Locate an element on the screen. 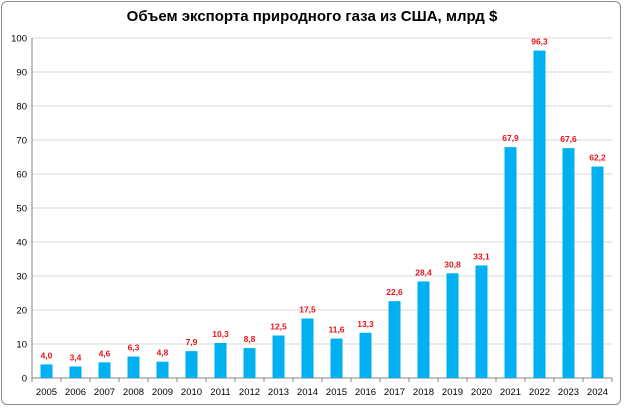 This screenshot has height=408, width=624. data-label: 12,5 is located at coordinates (278, 327).